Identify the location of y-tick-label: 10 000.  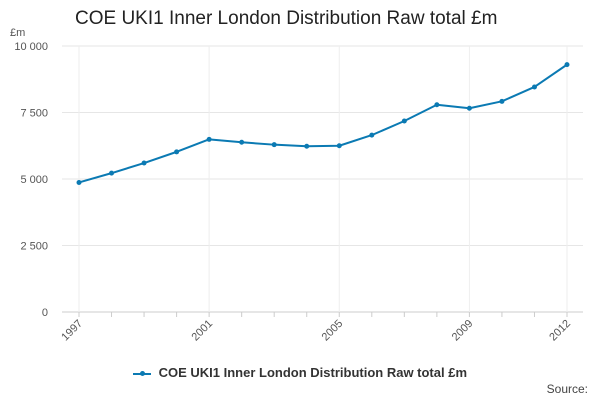
(31, 47).